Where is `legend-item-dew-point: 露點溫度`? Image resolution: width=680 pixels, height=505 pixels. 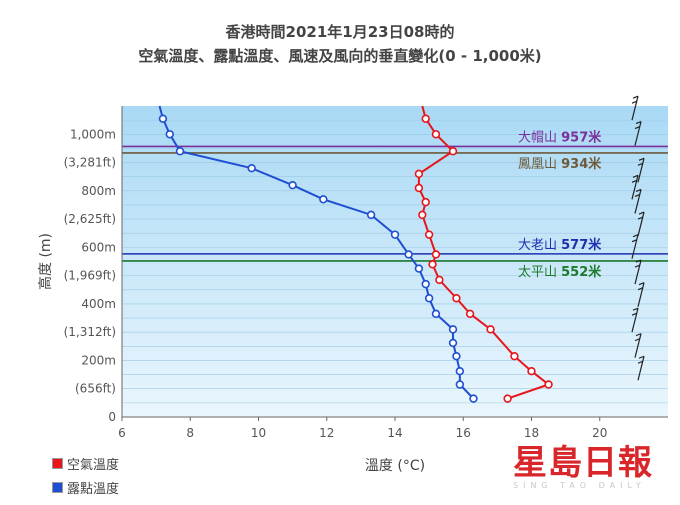
legend-item-dew-point: 露點溫度 is located at coordinates (85, 487).